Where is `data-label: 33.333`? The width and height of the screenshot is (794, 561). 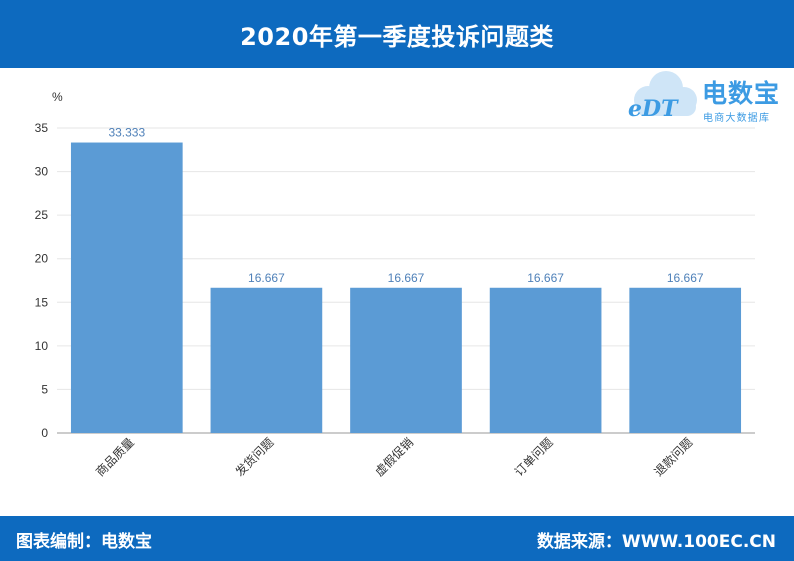 data-label: 33.333 is located at coordinates (126, 133).